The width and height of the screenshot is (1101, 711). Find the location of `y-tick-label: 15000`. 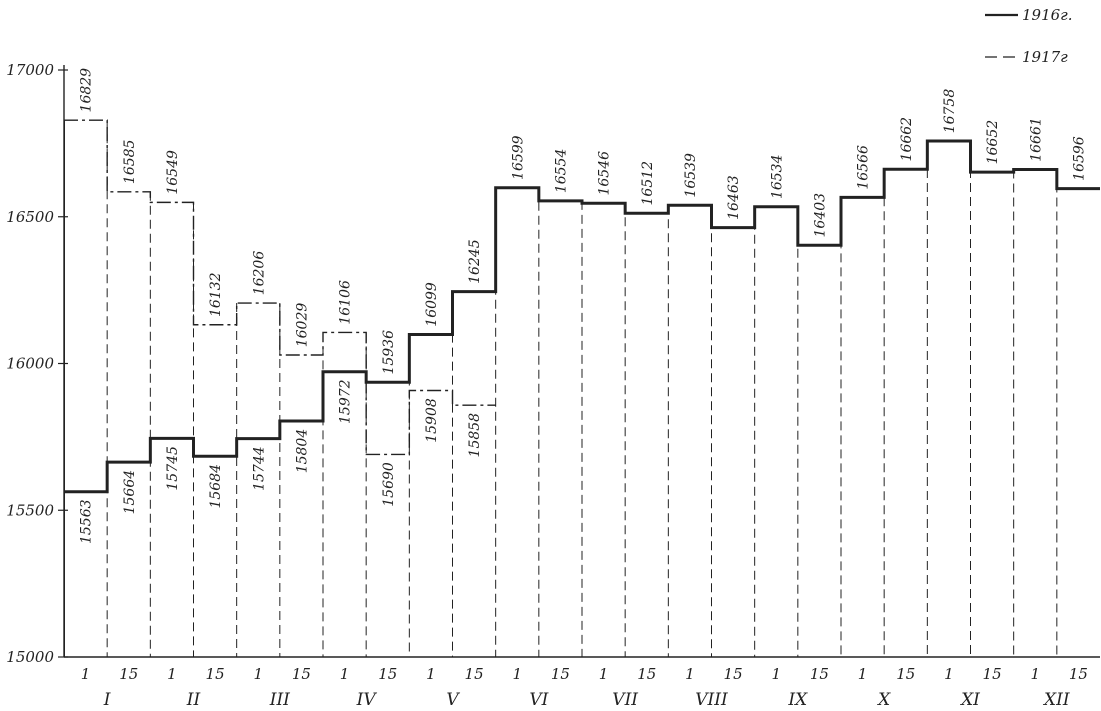

y-tick-label: 15000 is located at coordinates (30, 657).